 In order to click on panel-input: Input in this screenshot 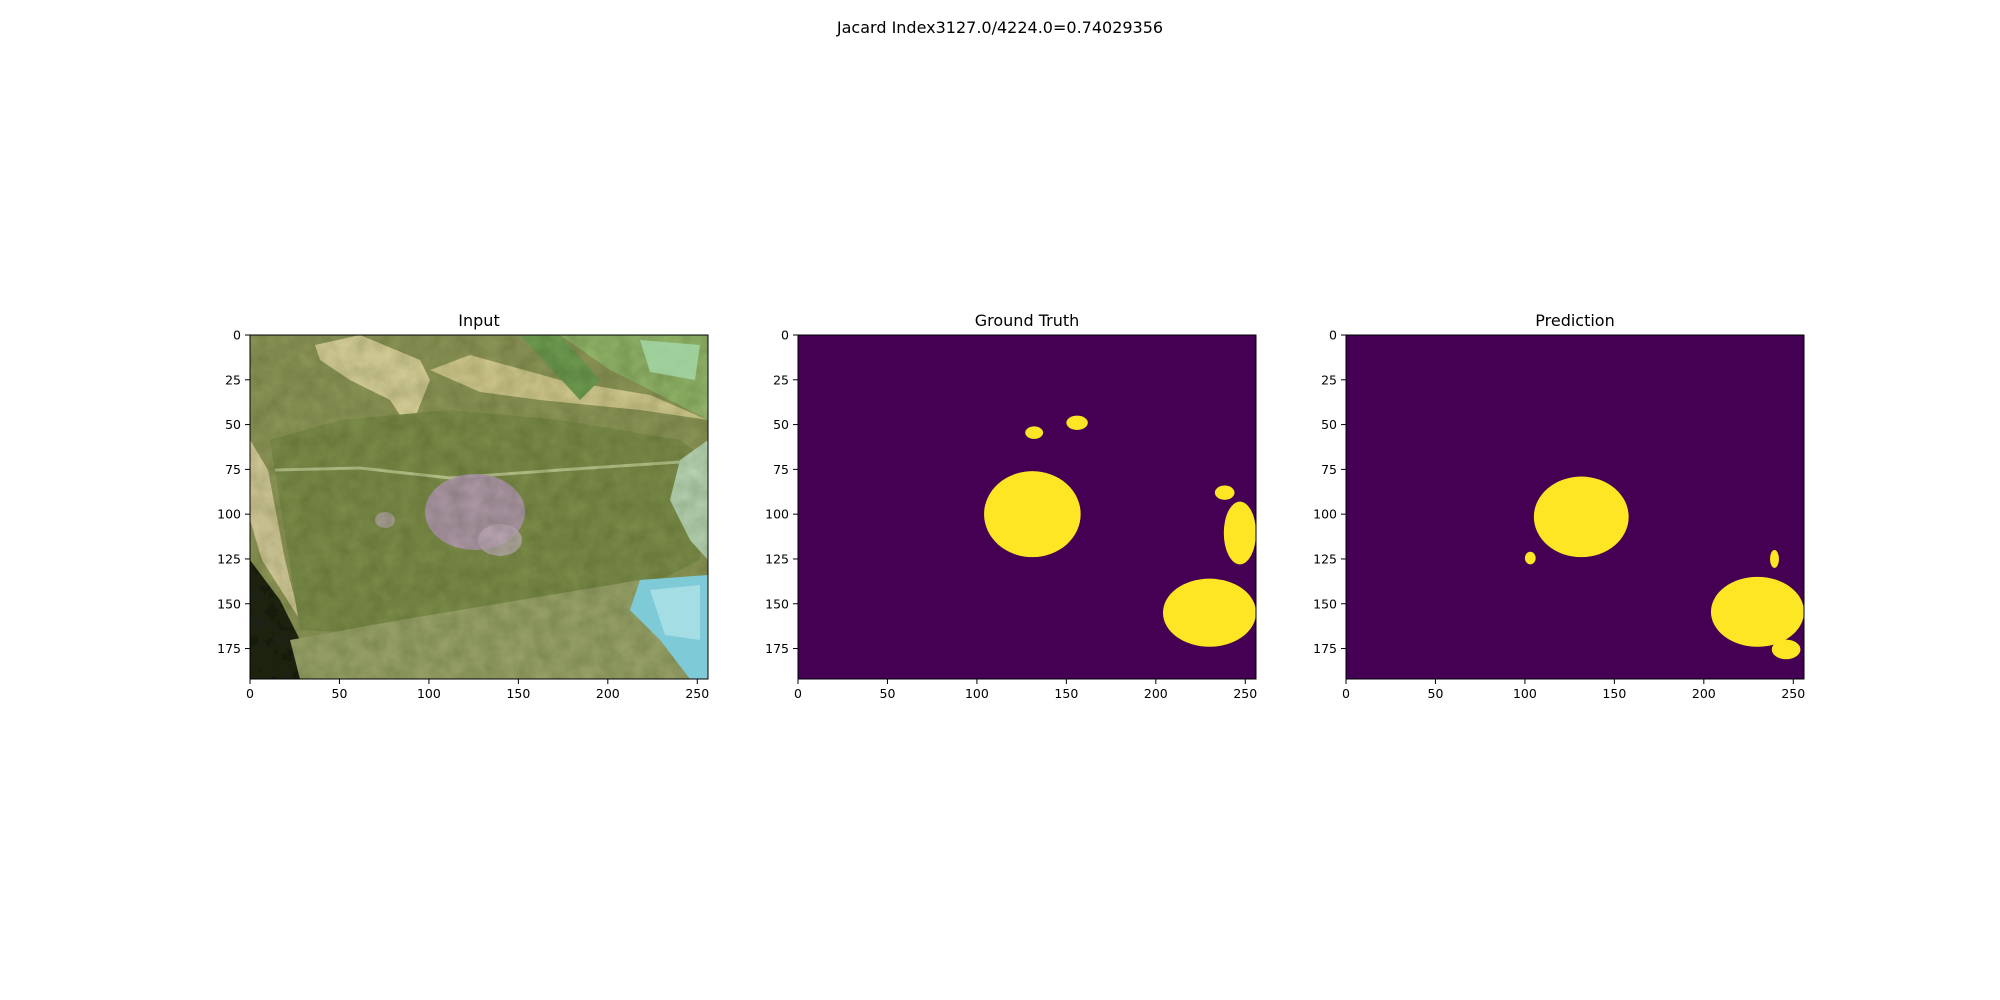, I will do `click(463, 506)`.